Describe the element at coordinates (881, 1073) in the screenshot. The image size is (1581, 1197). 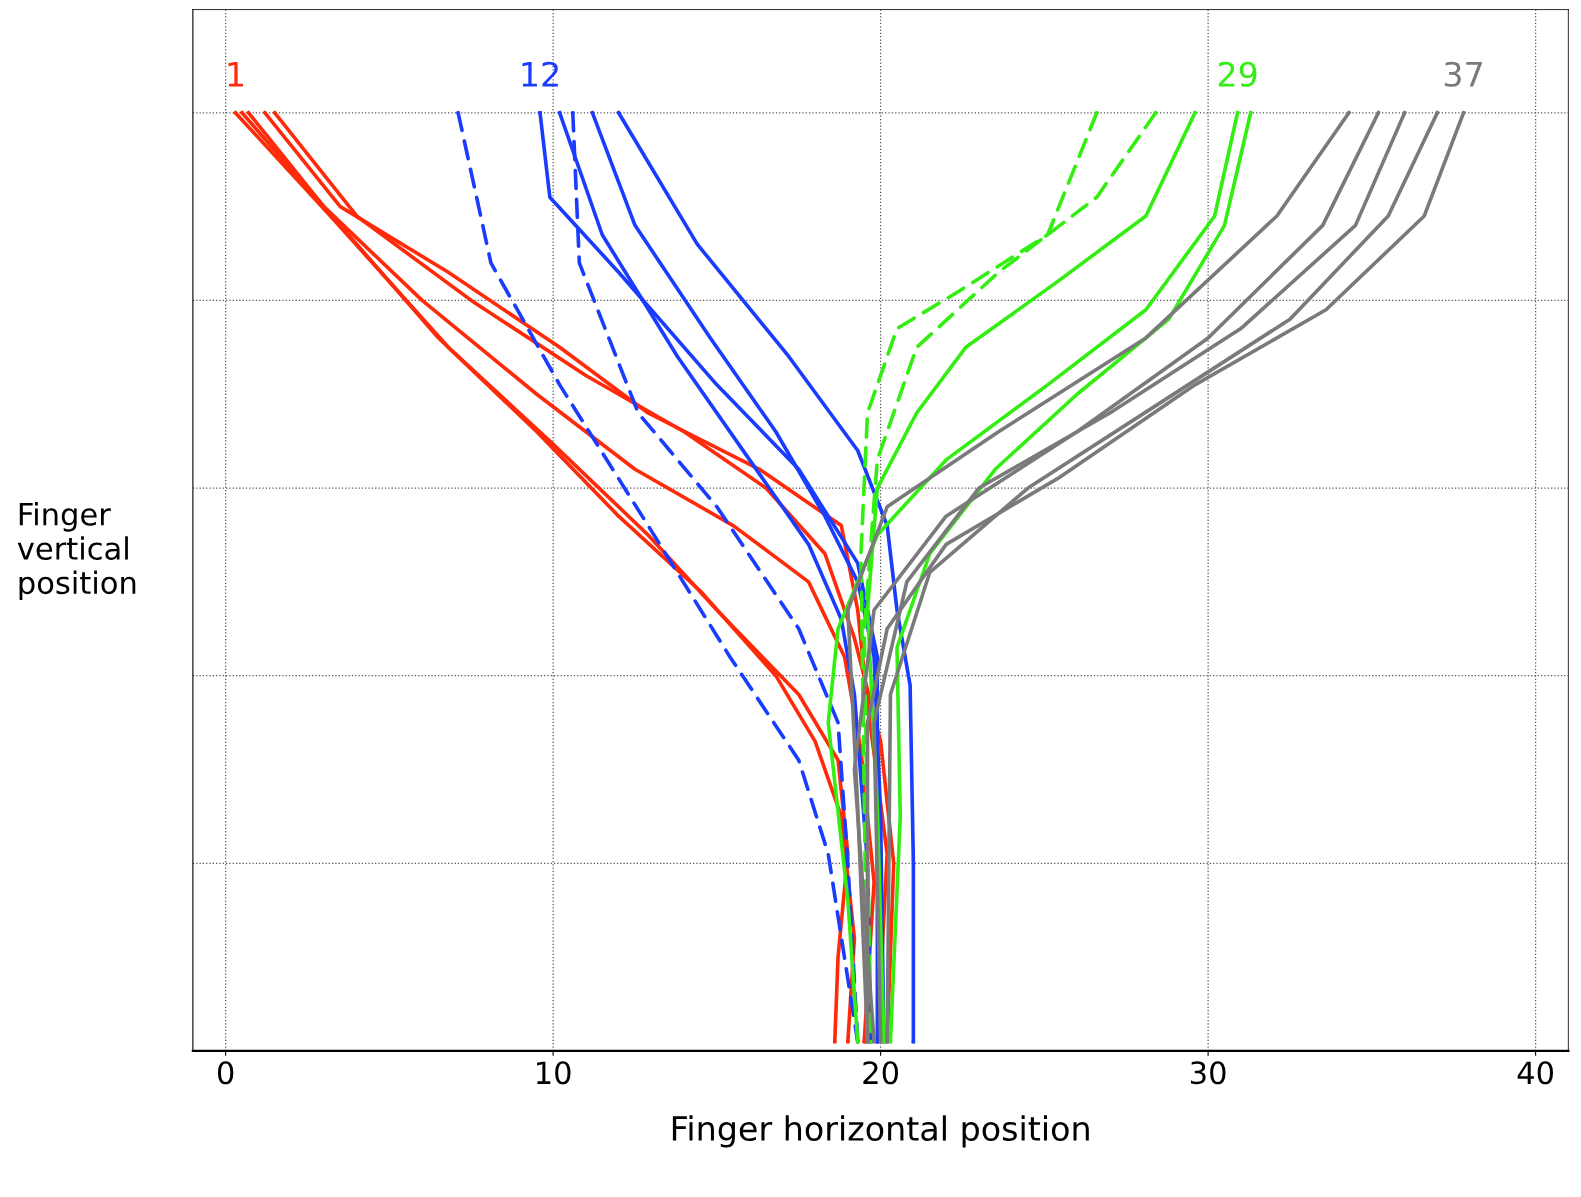
I see `x-tick-label: 20` at that location.